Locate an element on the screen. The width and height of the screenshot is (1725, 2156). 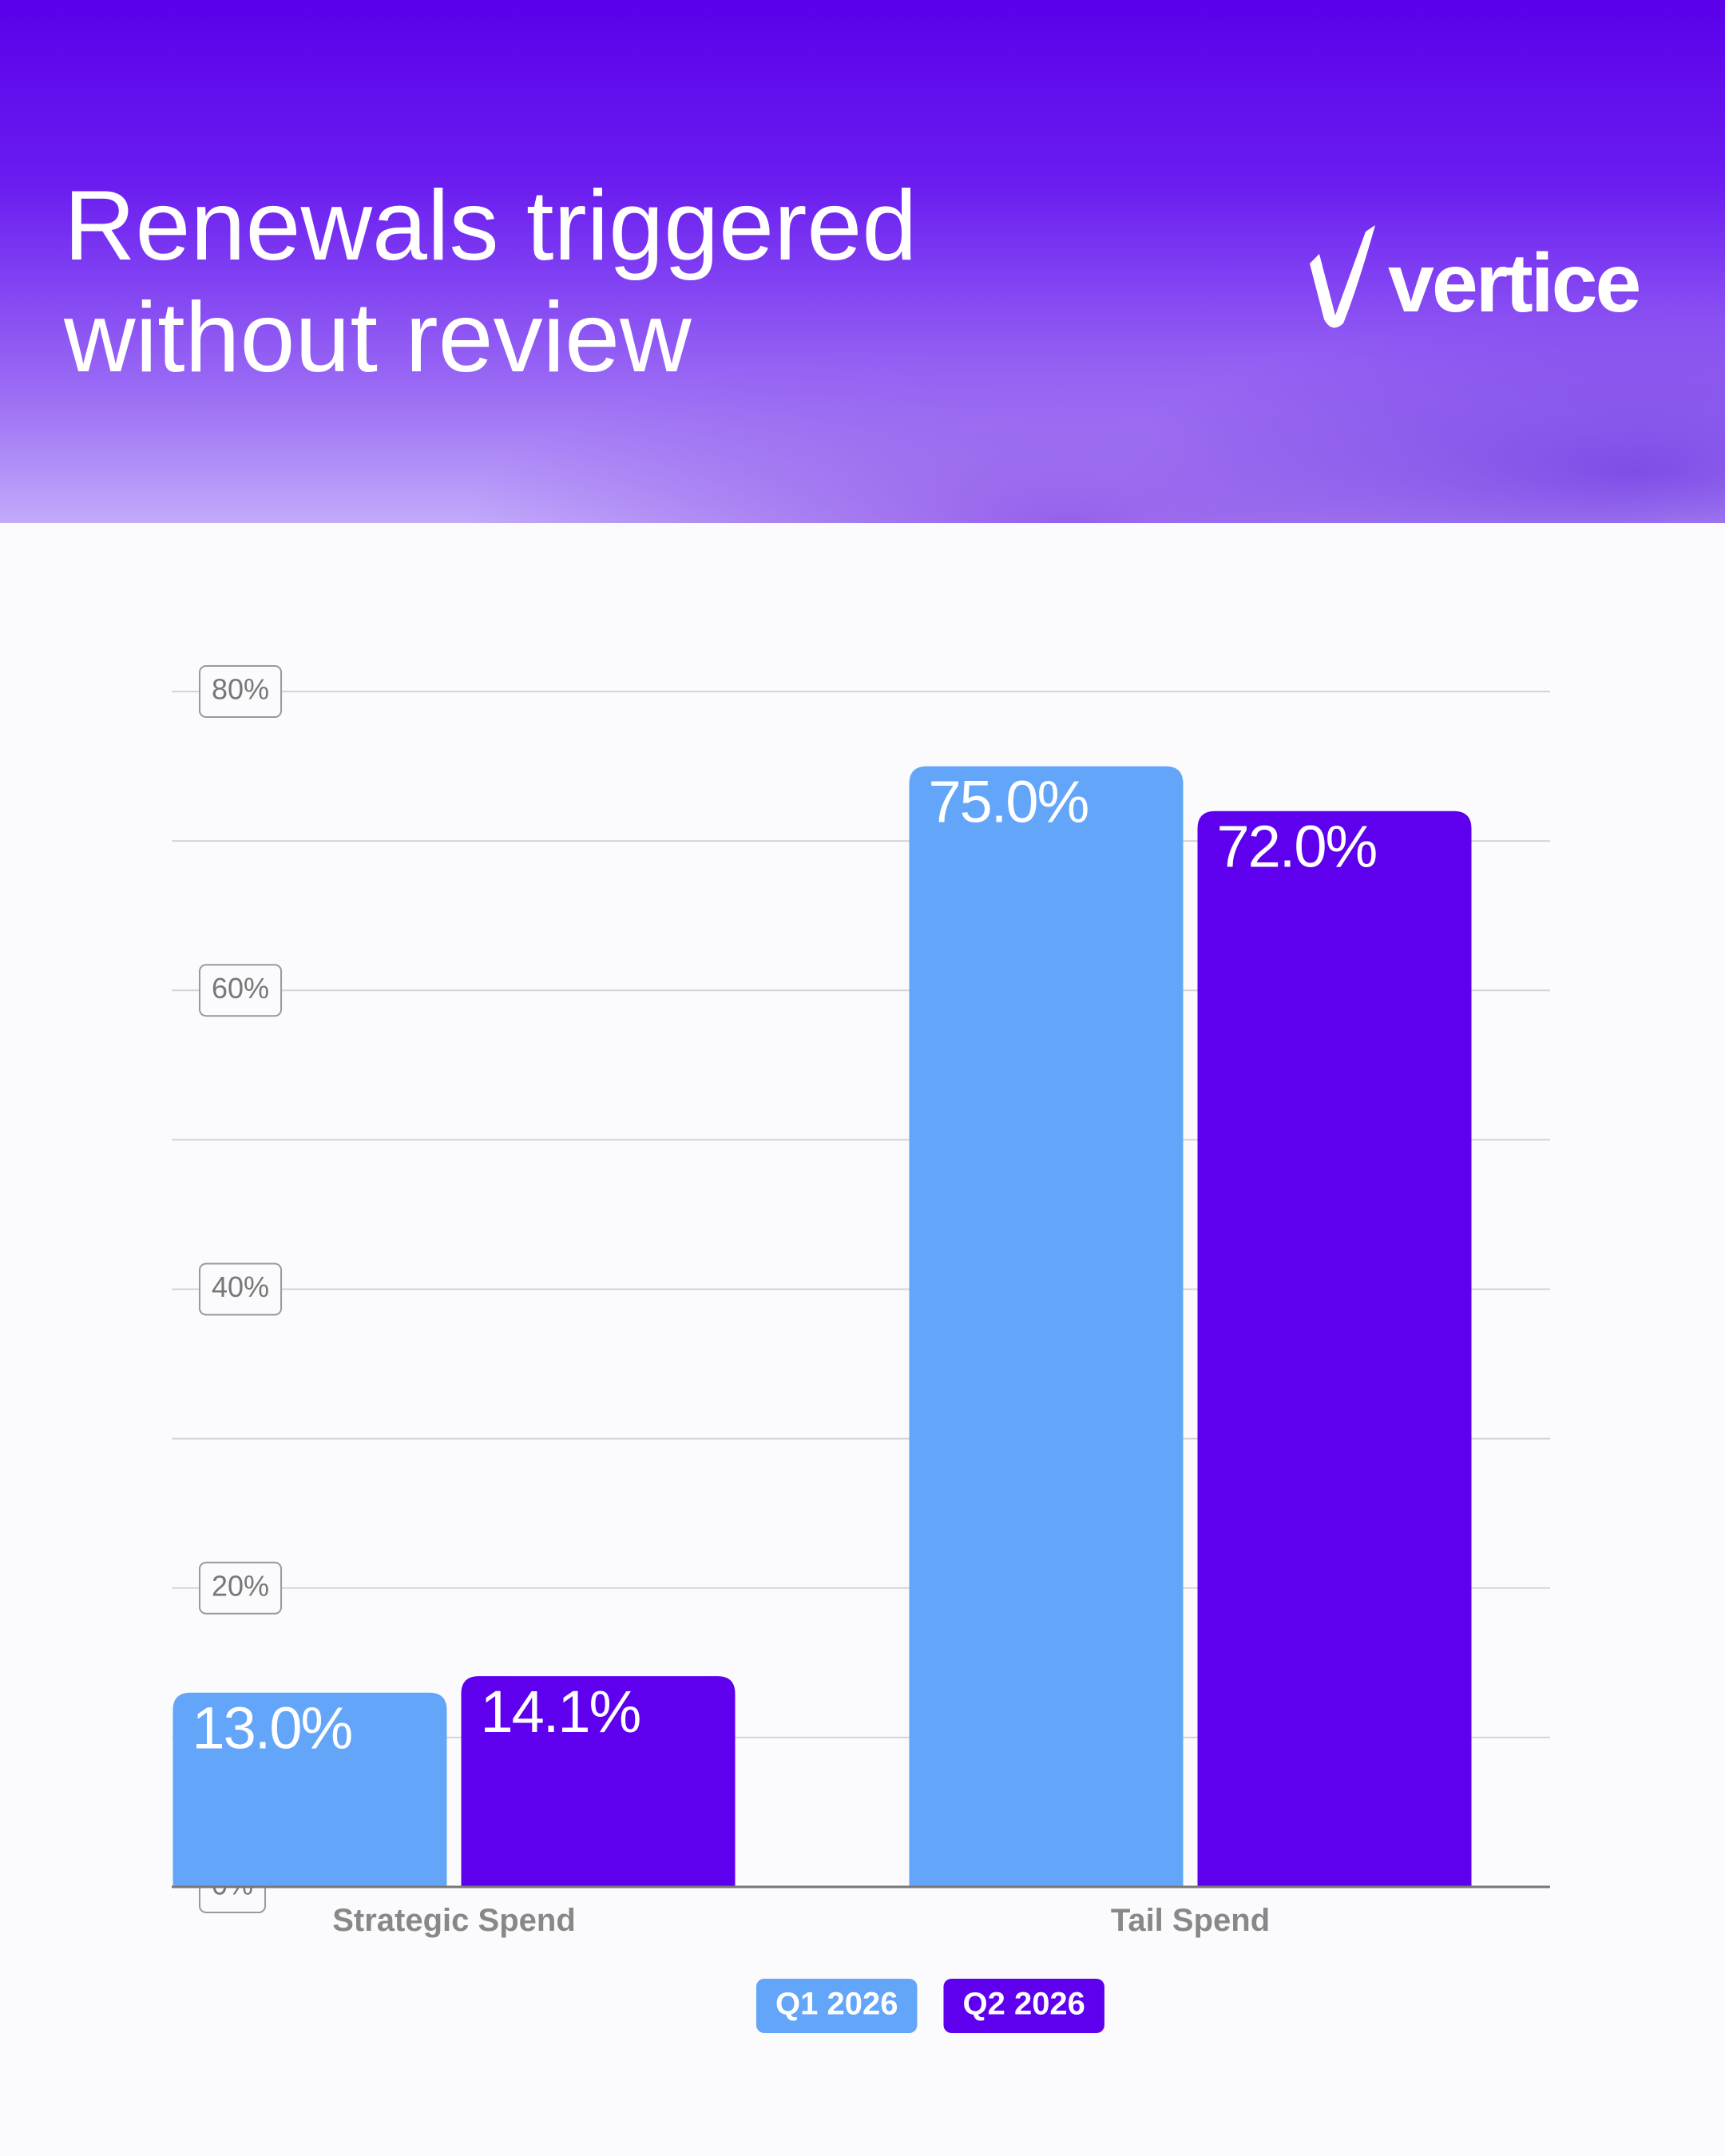
y-tick-label: 80% is located at coordinates (241, 689).